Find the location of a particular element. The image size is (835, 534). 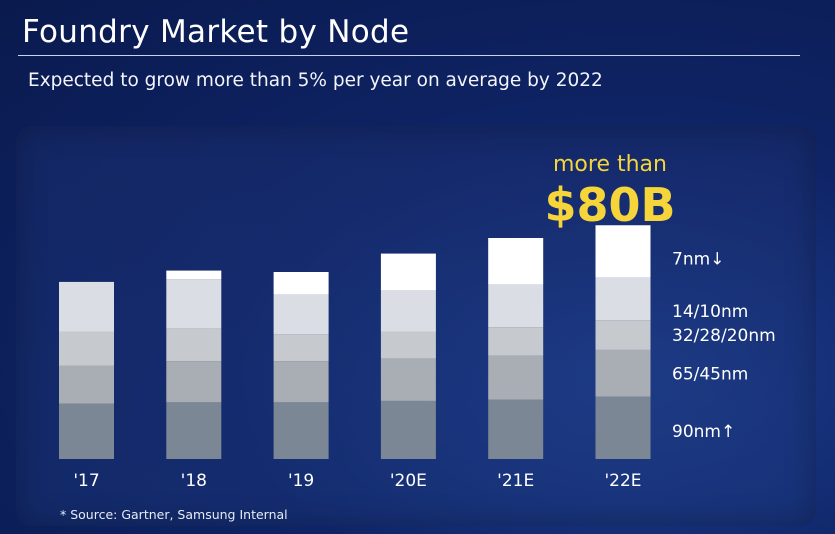

source-note: * Source: Gartner, Samsung Internal is located at coordinates (174, 514).